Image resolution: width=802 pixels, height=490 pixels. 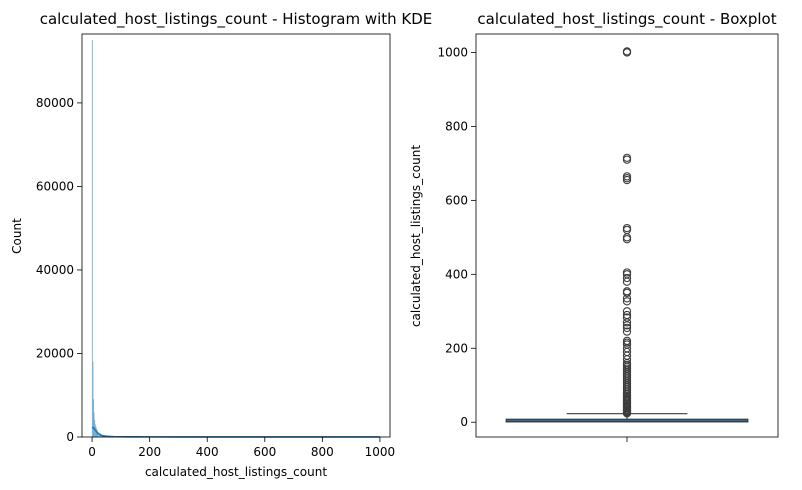 I want to click on histogram-y-tick-label: 40000, so click(x=55, y=270).